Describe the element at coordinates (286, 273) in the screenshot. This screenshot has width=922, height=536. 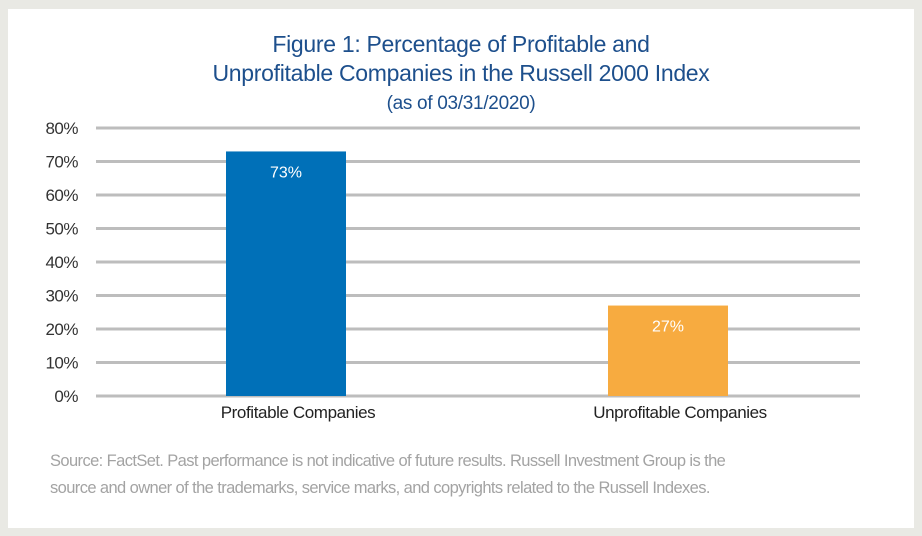
I see `bar-profitable-companies` at that location.